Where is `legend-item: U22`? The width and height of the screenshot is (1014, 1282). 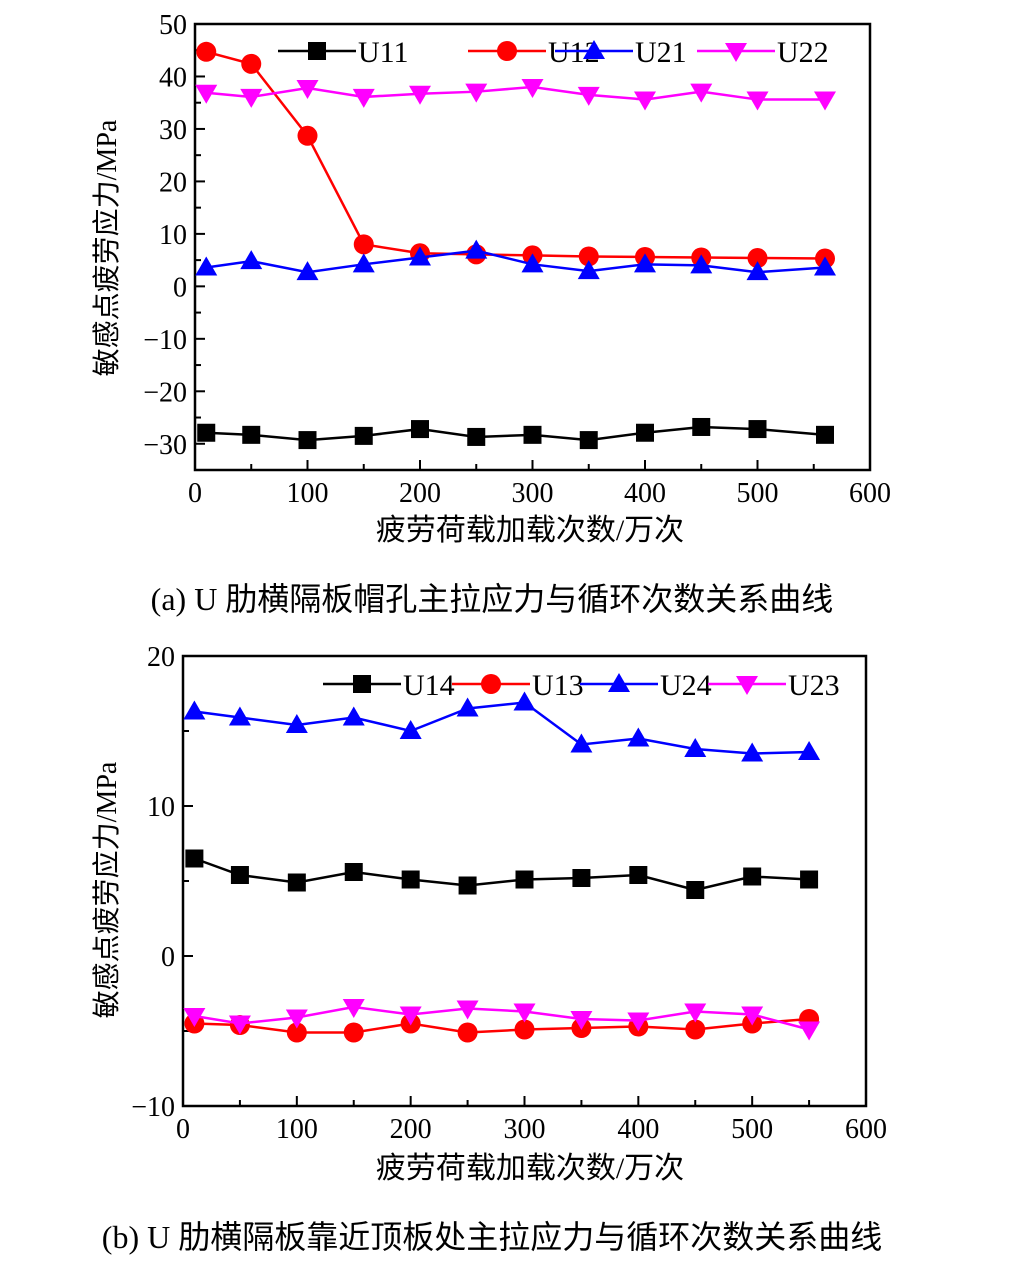
legend-item: U22 is located at coordinates (763, 52).